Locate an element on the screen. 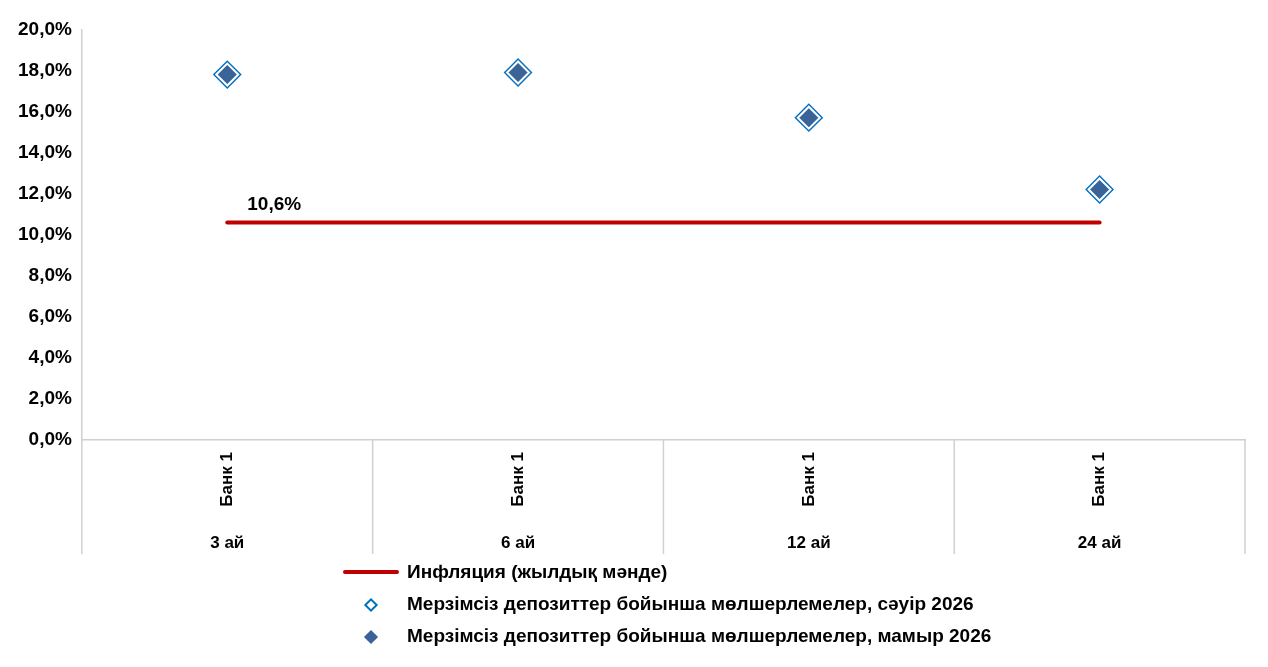 This screenshot has width=1268, height=667. y-tick-label: 0,0% is located at coordinates (50, 439).